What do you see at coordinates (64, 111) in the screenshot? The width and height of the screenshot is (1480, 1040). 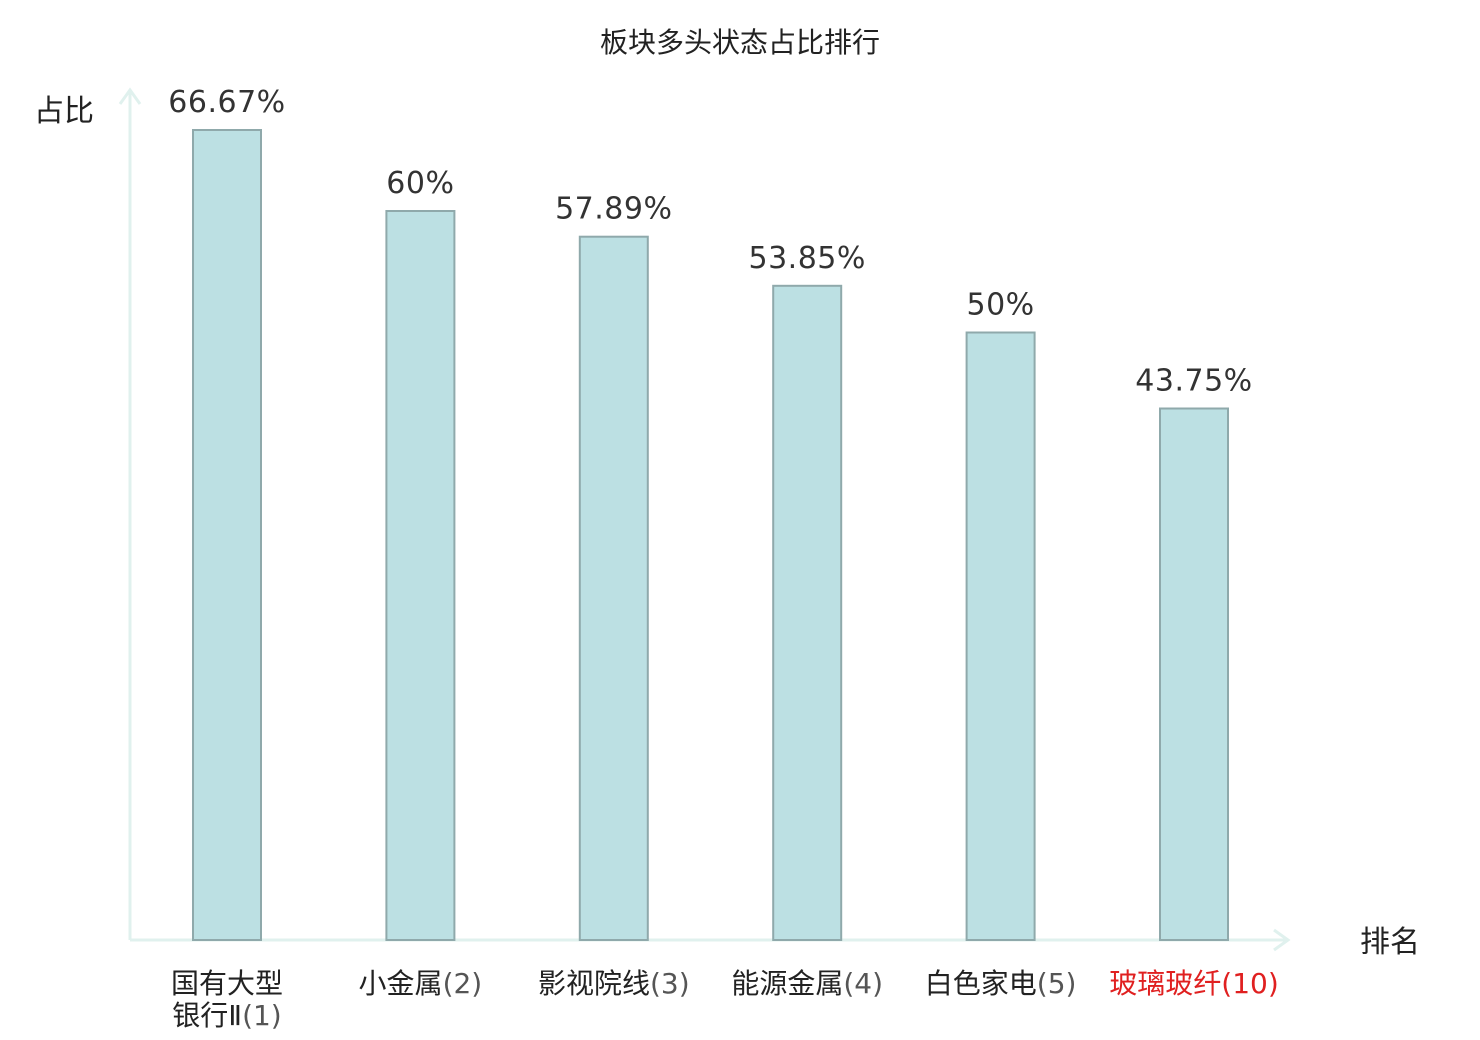 I see `y-axis-label: 占比` at bounding box center [64, 111].